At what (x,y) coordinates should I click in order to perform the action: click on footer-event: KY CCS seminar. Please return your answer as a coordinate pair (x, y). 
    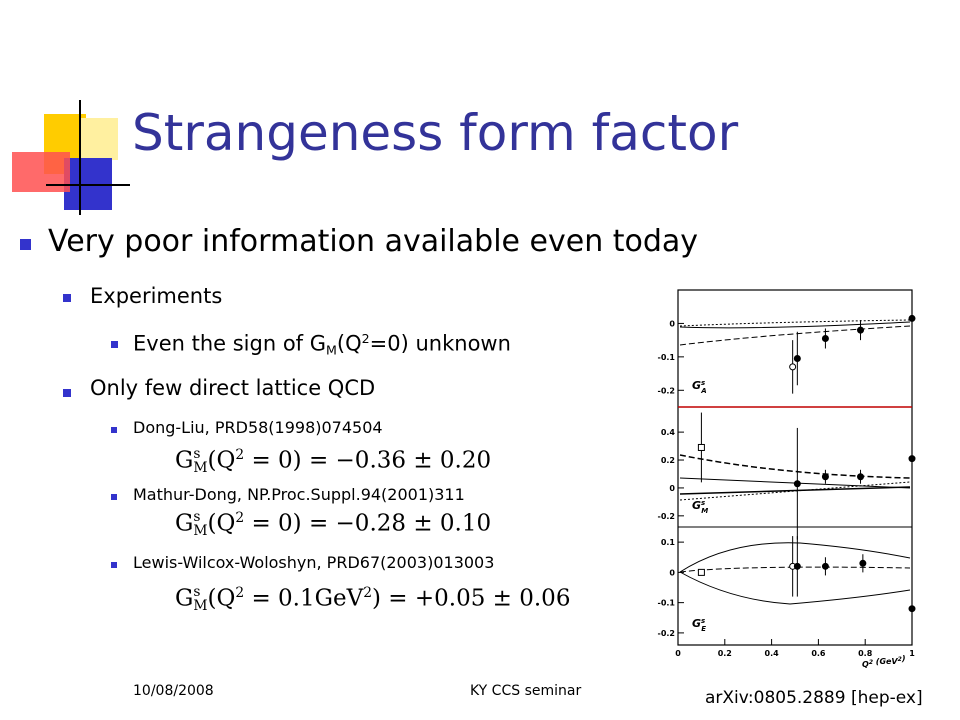
    Looking at the image, I should click on (526, 691).